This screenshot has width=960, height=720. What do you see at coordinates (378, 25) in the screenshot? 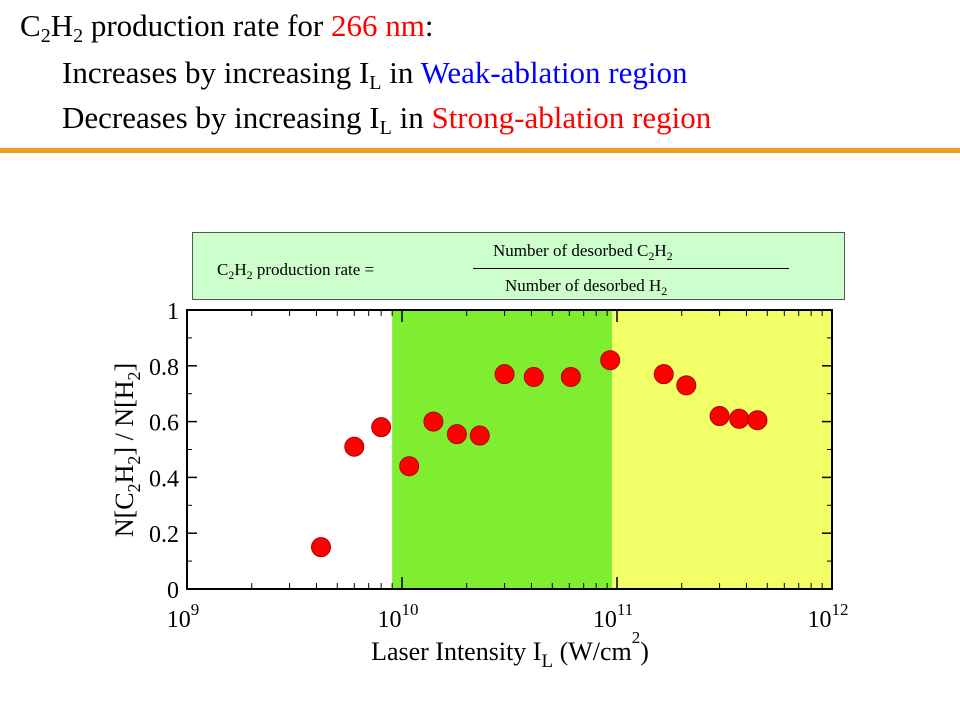
I see `wavelength-highlight: 266 nm` at bounding box center [378, 25].